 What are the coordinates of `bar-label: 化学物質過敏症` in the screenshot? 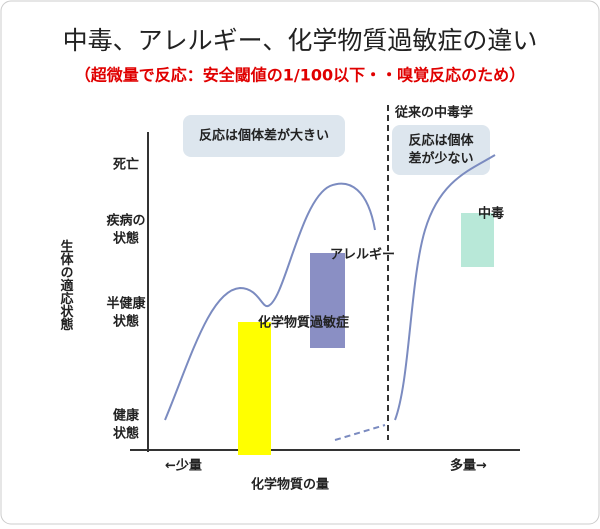 It's located at (303, 323).